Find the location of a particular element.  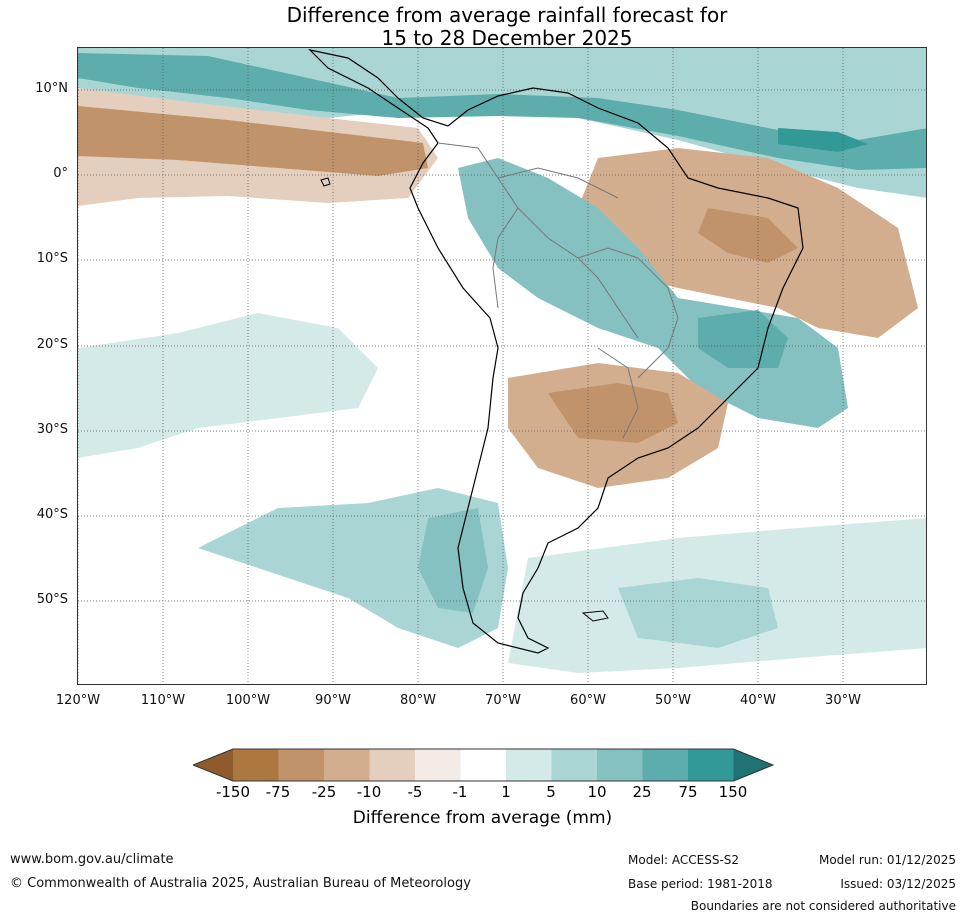

pacific-dry-band-core is located at coordinates (253, 141).